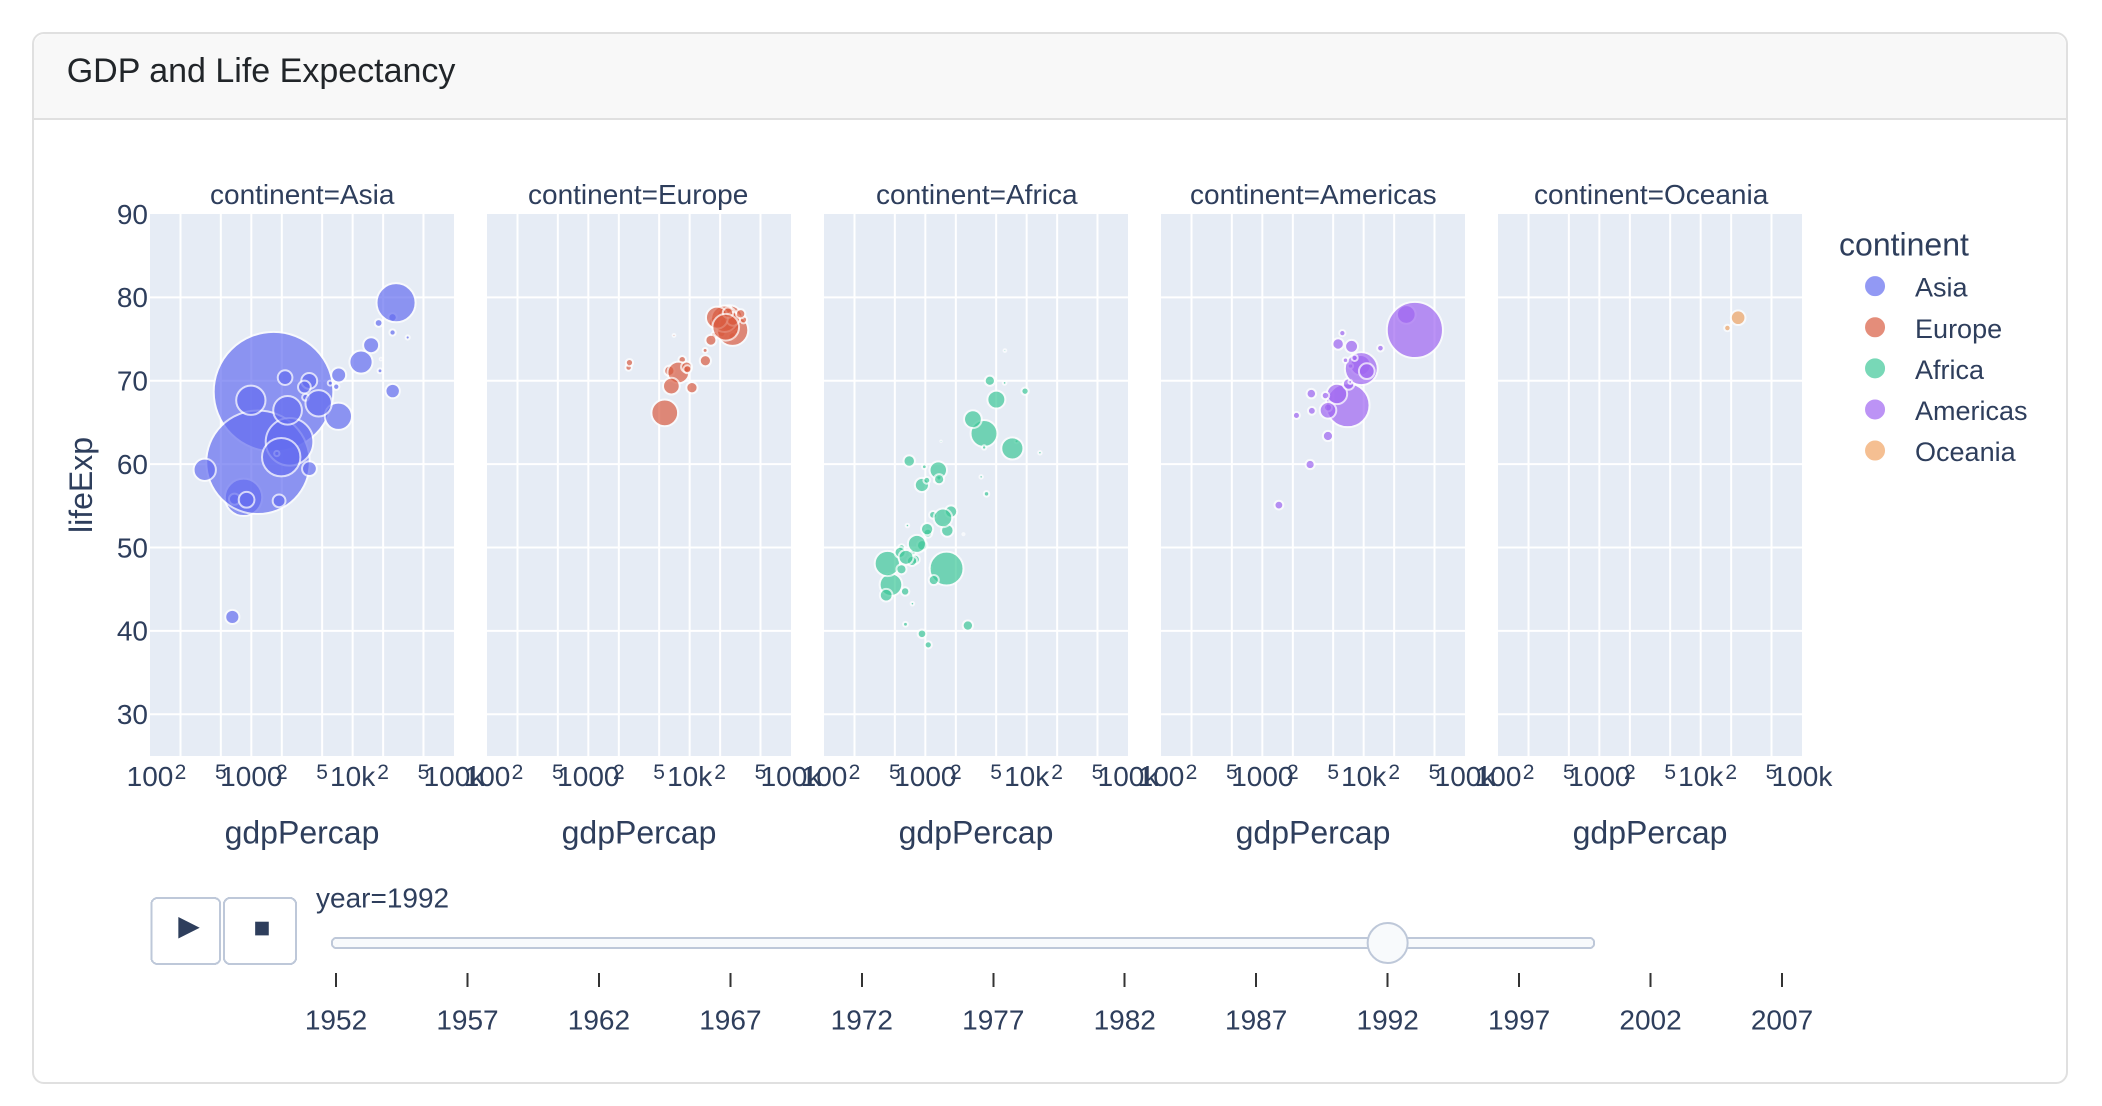  I want to click on svg-text: 1957, so click(468, 1019).